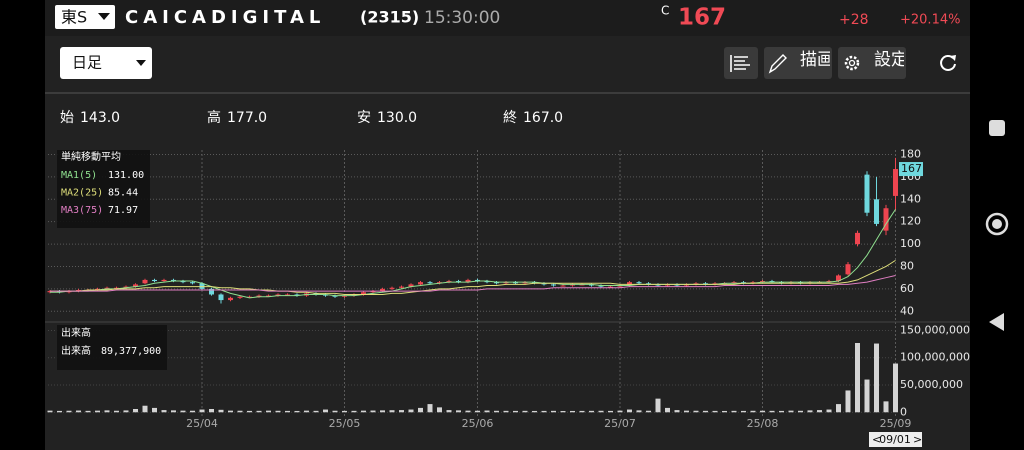  I want to click on y-tick-label: 60, so click(907, 288).